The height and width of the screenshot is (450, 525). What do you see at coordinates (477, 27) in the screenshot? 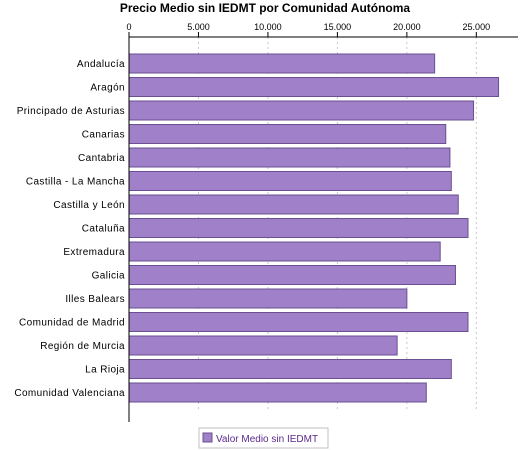
I see `x-tick-label: 25.000` at bounding box center [477, 27].